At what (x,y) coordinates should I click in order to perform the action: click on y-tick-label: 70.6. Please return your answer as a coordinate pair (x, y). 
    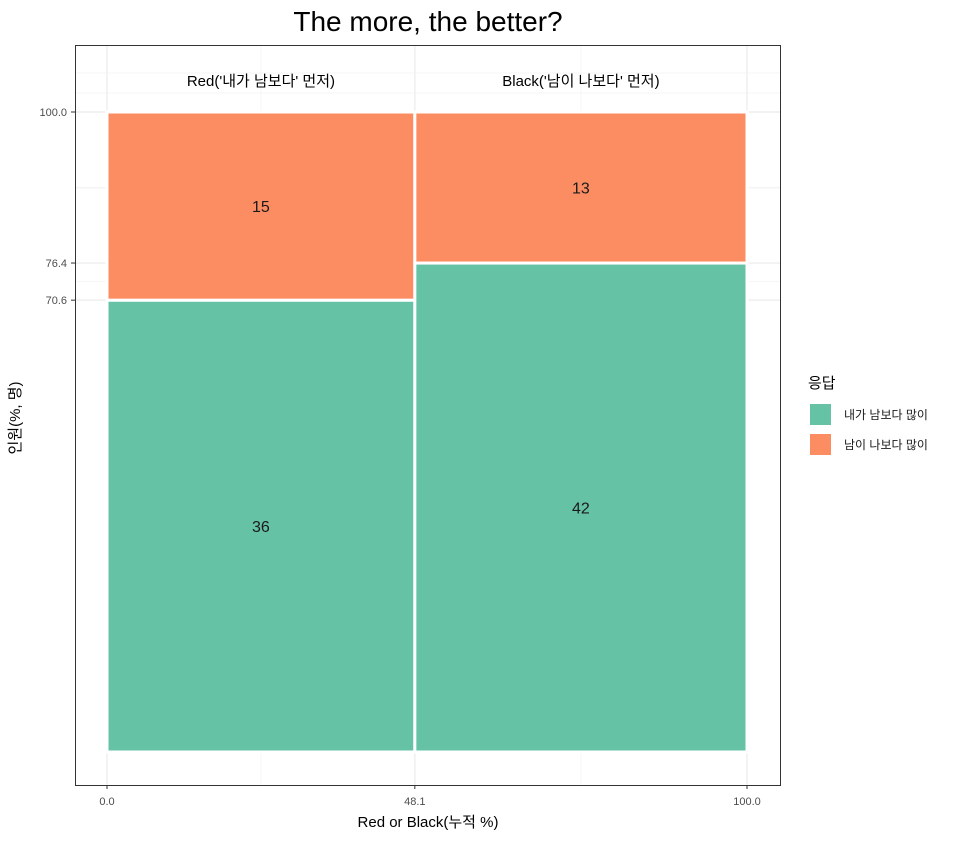
    Looking at the image, I should click on (56, 301).